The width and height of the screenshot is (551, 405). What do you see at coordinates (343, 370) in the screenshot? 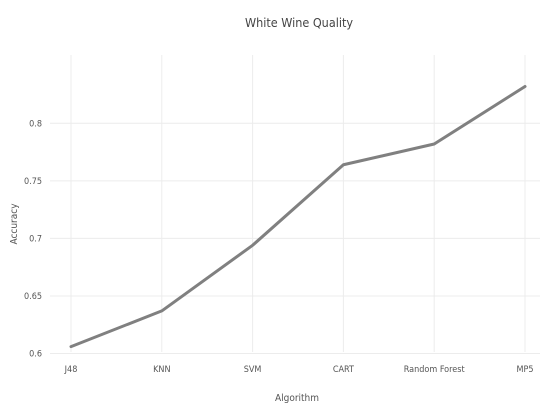
I see `x-tick-label: CART` at bounding box center [343, 370].